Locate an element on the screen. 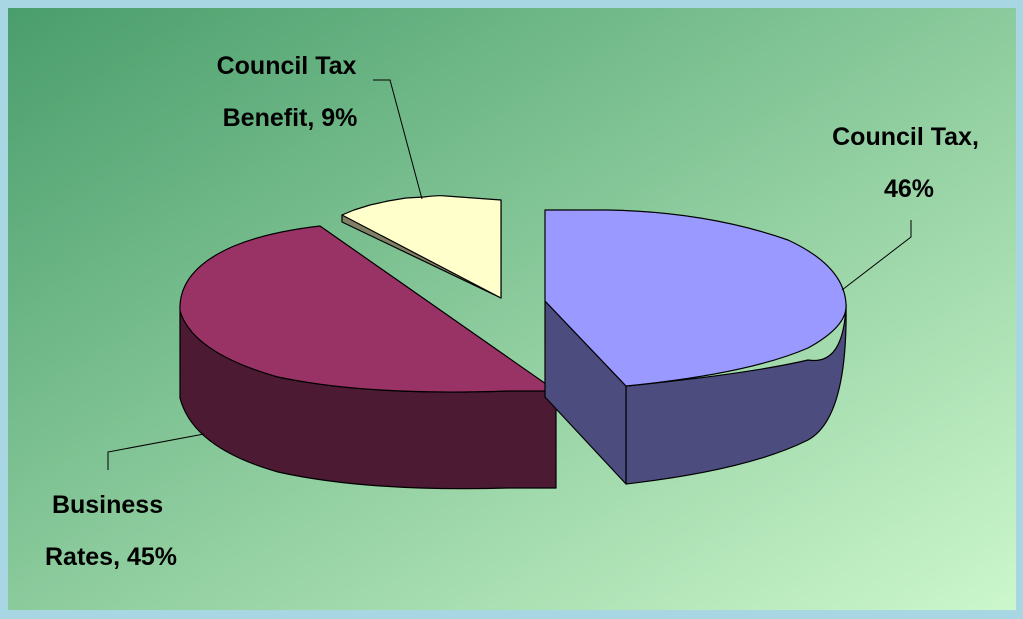 The width and height of the screenshot is (1023, 619). slice-label-council-tax-benefit: Council Tax Benefit, 9% is located at coordinates (290, 92).